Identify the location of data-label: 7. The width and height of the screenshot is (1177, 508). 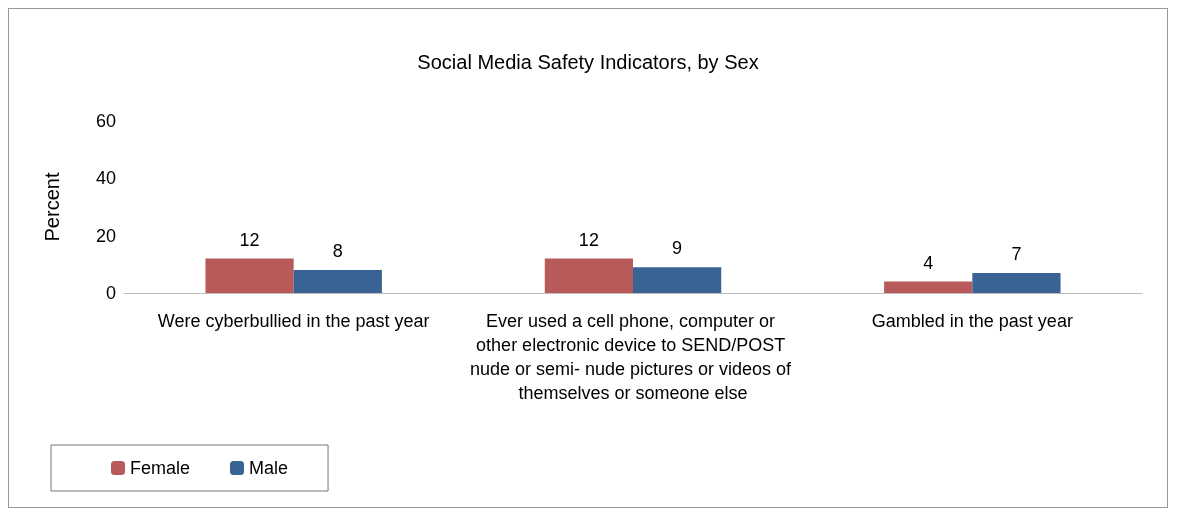
(1016, 253).